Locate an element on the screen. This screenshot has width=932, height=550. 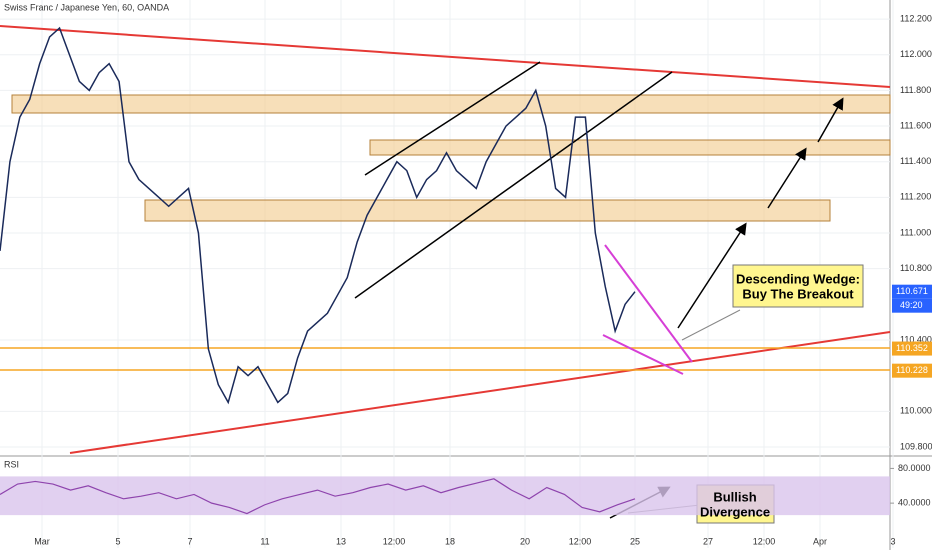
annotation: Divergence is located at coordinates (735, 511).